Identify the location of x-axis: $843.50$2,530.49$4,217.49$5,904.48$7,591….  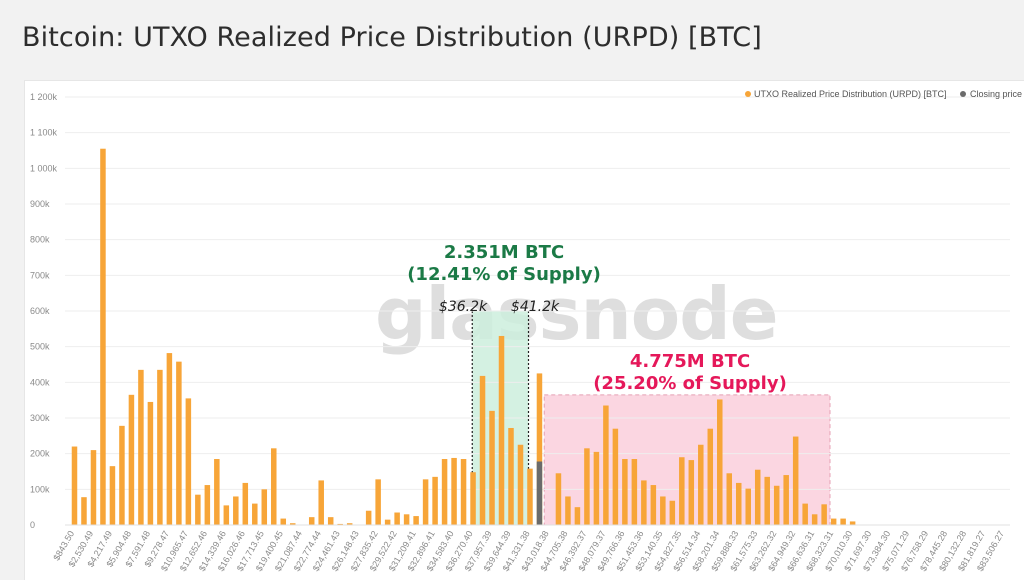
(530, 548).